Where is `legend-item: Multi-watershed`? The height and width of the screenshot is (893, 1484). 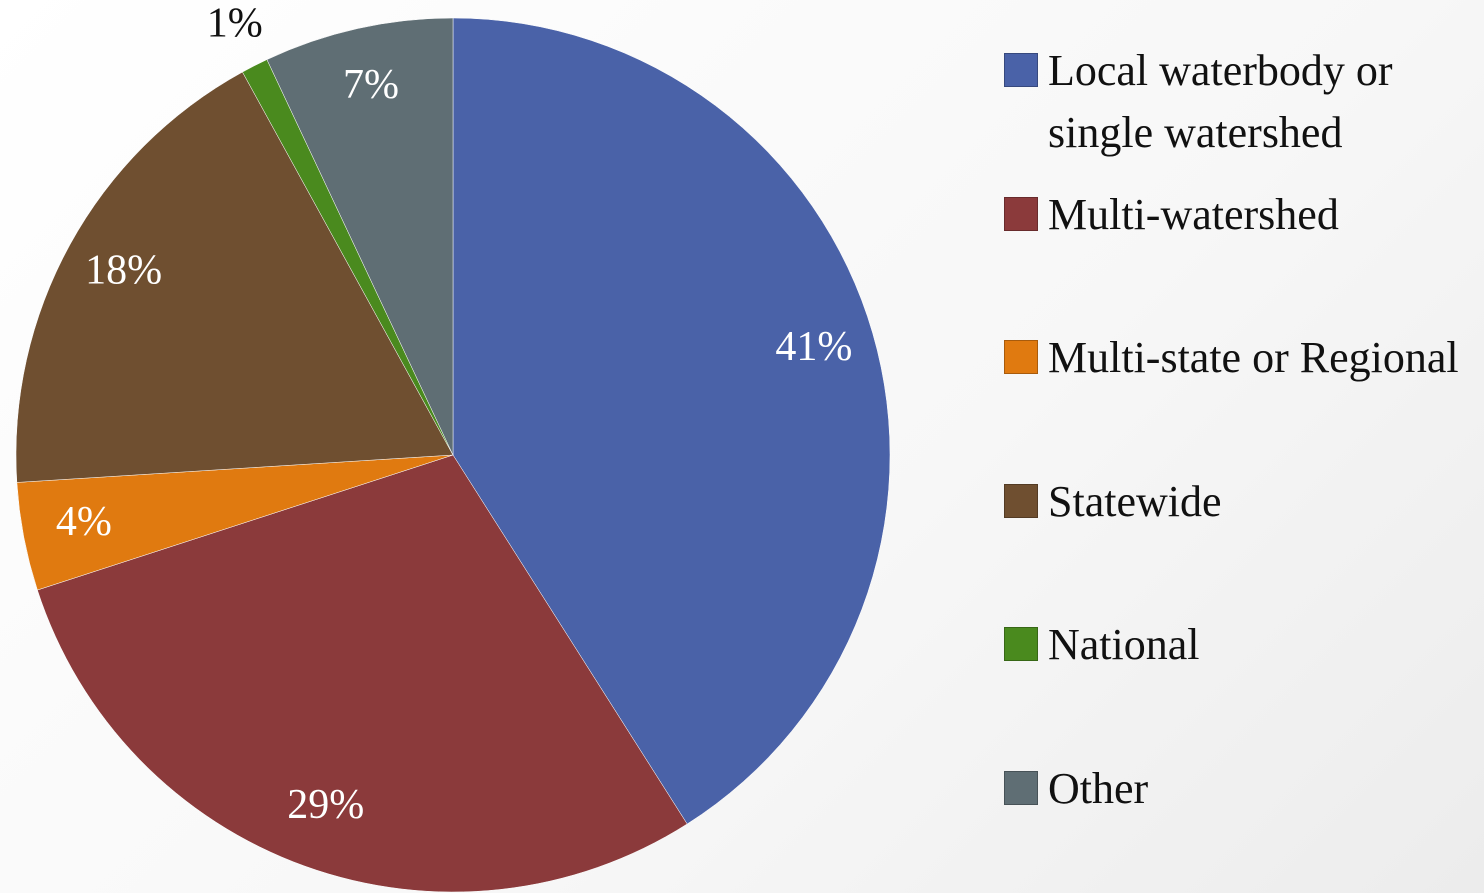
legend-item: Multi-watershed is located at coordinates (1239, 215).